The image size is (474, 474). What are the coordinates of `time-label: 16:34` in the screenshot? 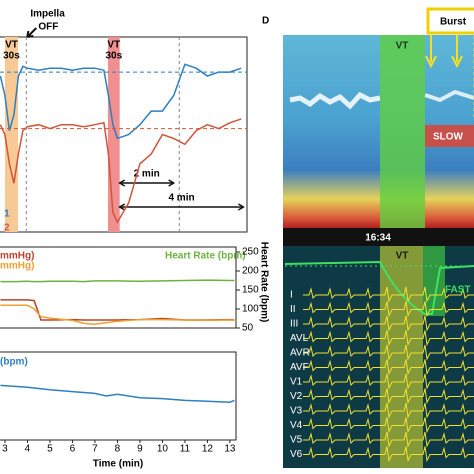 It's located at (378, 238).